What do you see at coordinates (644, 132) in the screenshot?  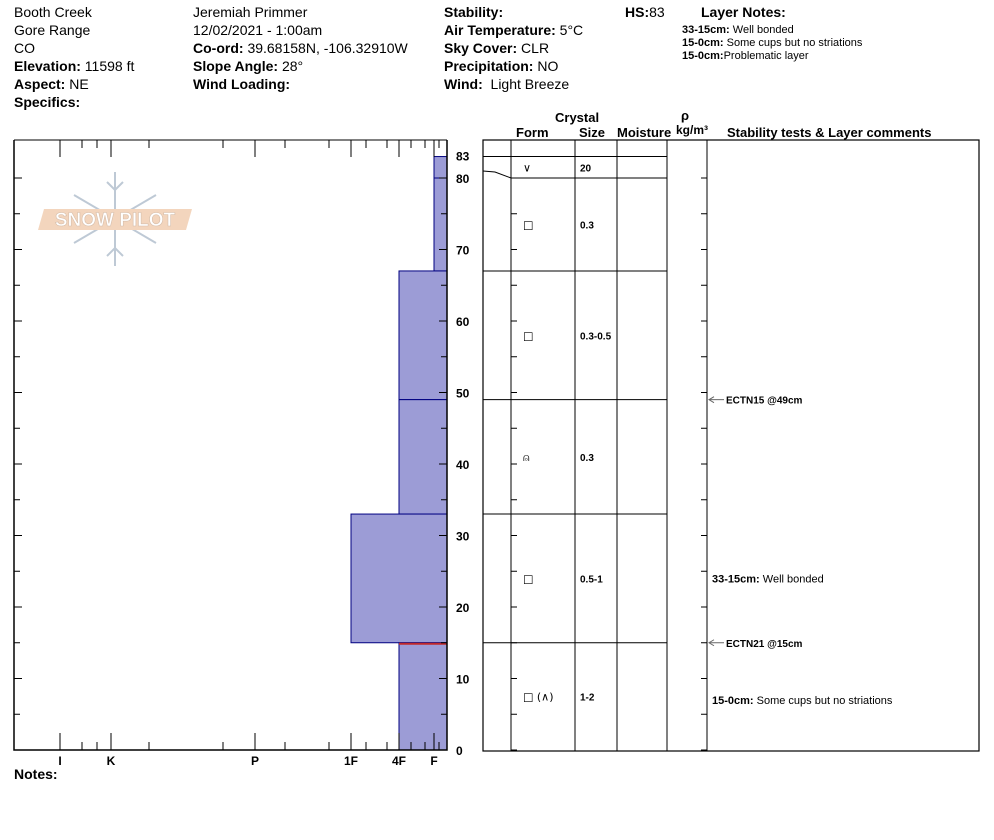 I see `moisture-header: Moisture` at bounding box center [644, 132].